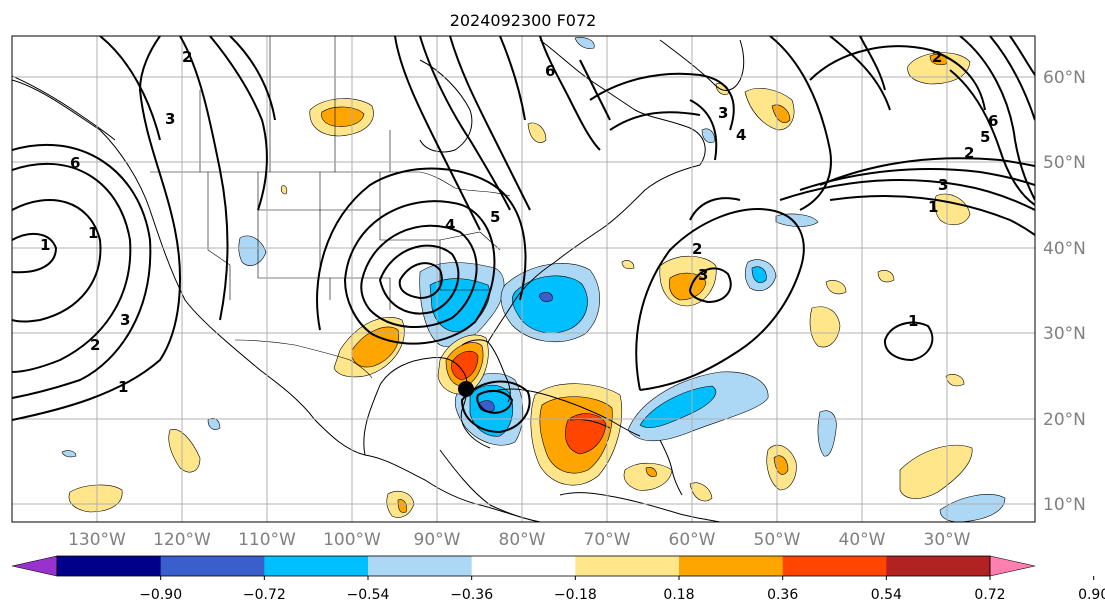  What do you see at coordinates (330, 184) in the screenshot?
I see `border-us-canada` at bounding box center [330, 184].